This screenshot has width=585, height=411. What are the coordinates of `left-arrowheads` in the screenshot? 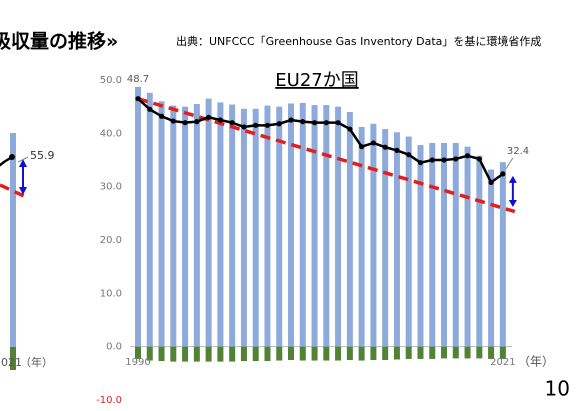 It's located at (23, 177).